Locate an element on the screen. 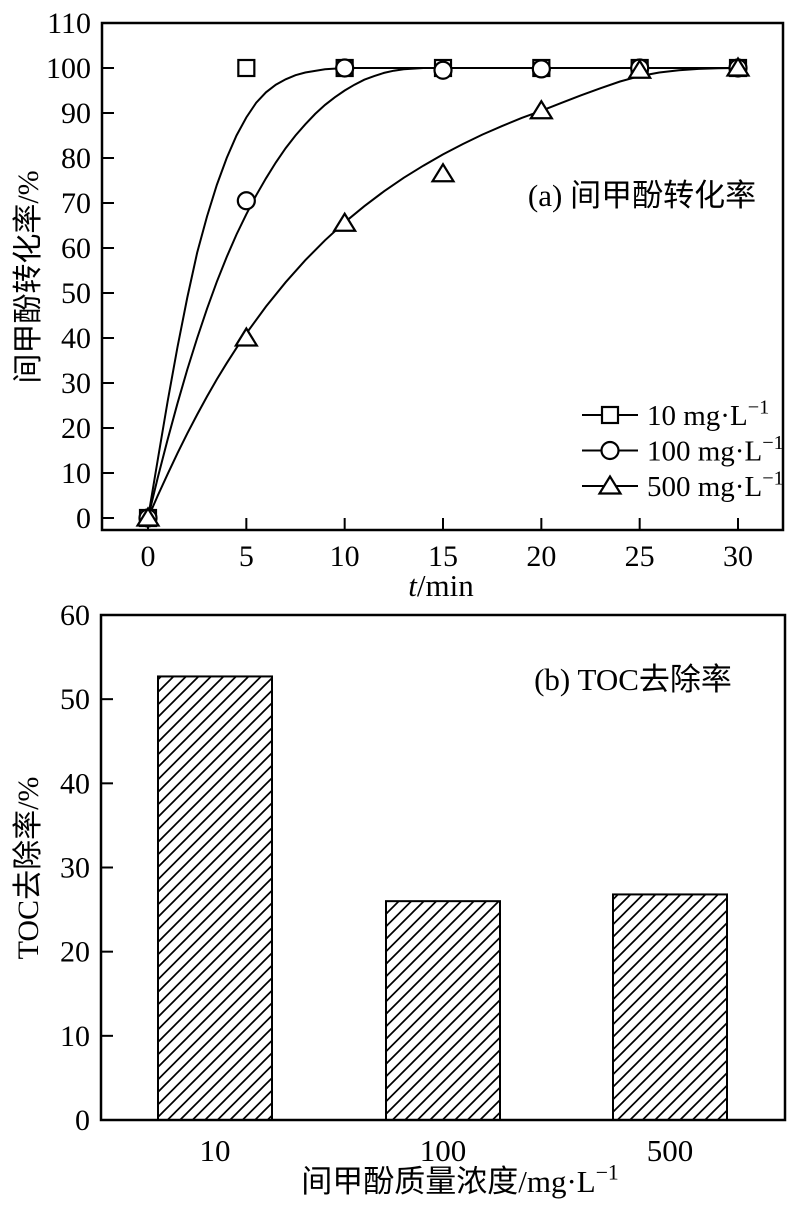 The image size is (800, 1214). x-tick-label-a: 5 is located at coordinates (246, 556).